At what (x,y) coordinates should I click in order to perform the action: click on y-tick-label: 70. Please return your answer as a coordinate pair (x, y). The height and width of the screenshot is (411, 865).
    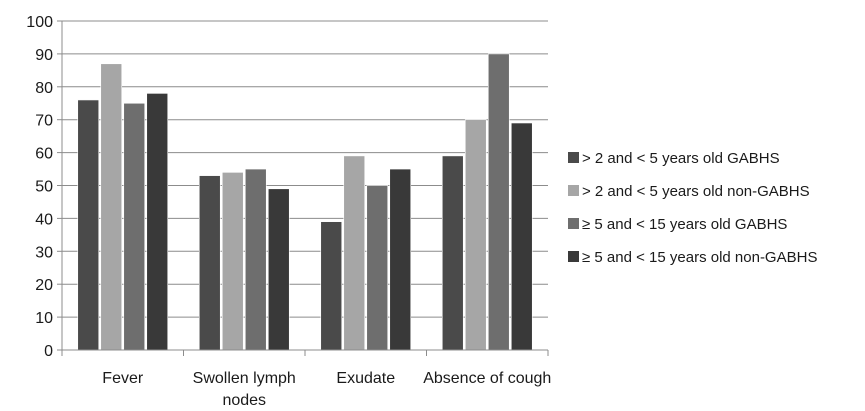
    Looking at the image, I should click on (44, 121).